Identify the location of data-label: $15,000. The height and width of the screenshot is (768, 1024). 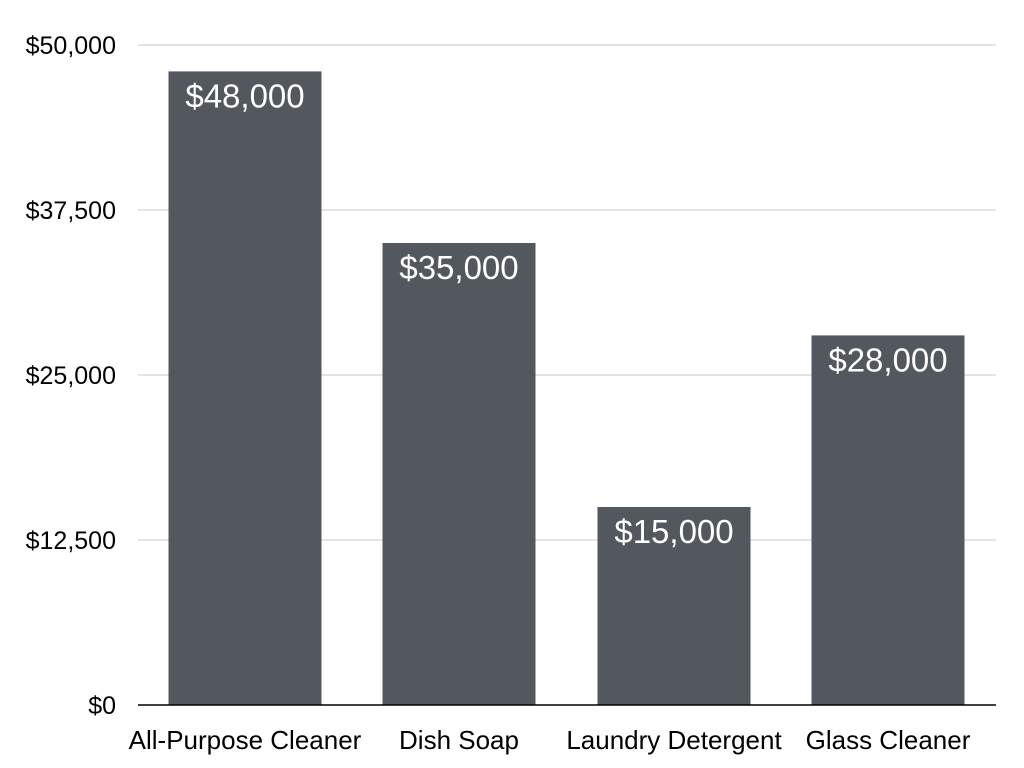
(673, 531).